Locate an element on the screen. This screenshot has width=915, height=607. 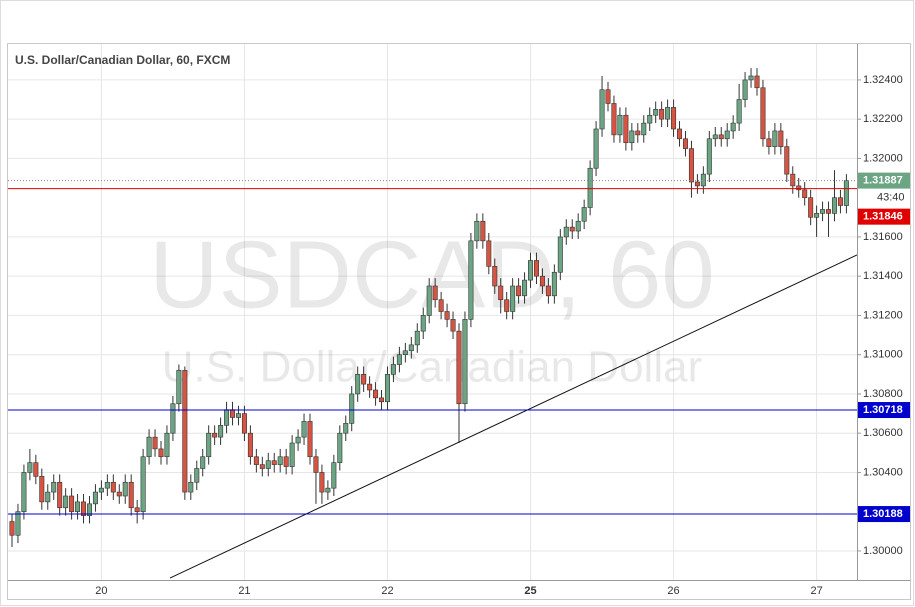
y-tick-label: 1.30600 is located at coordinates (883, 433).